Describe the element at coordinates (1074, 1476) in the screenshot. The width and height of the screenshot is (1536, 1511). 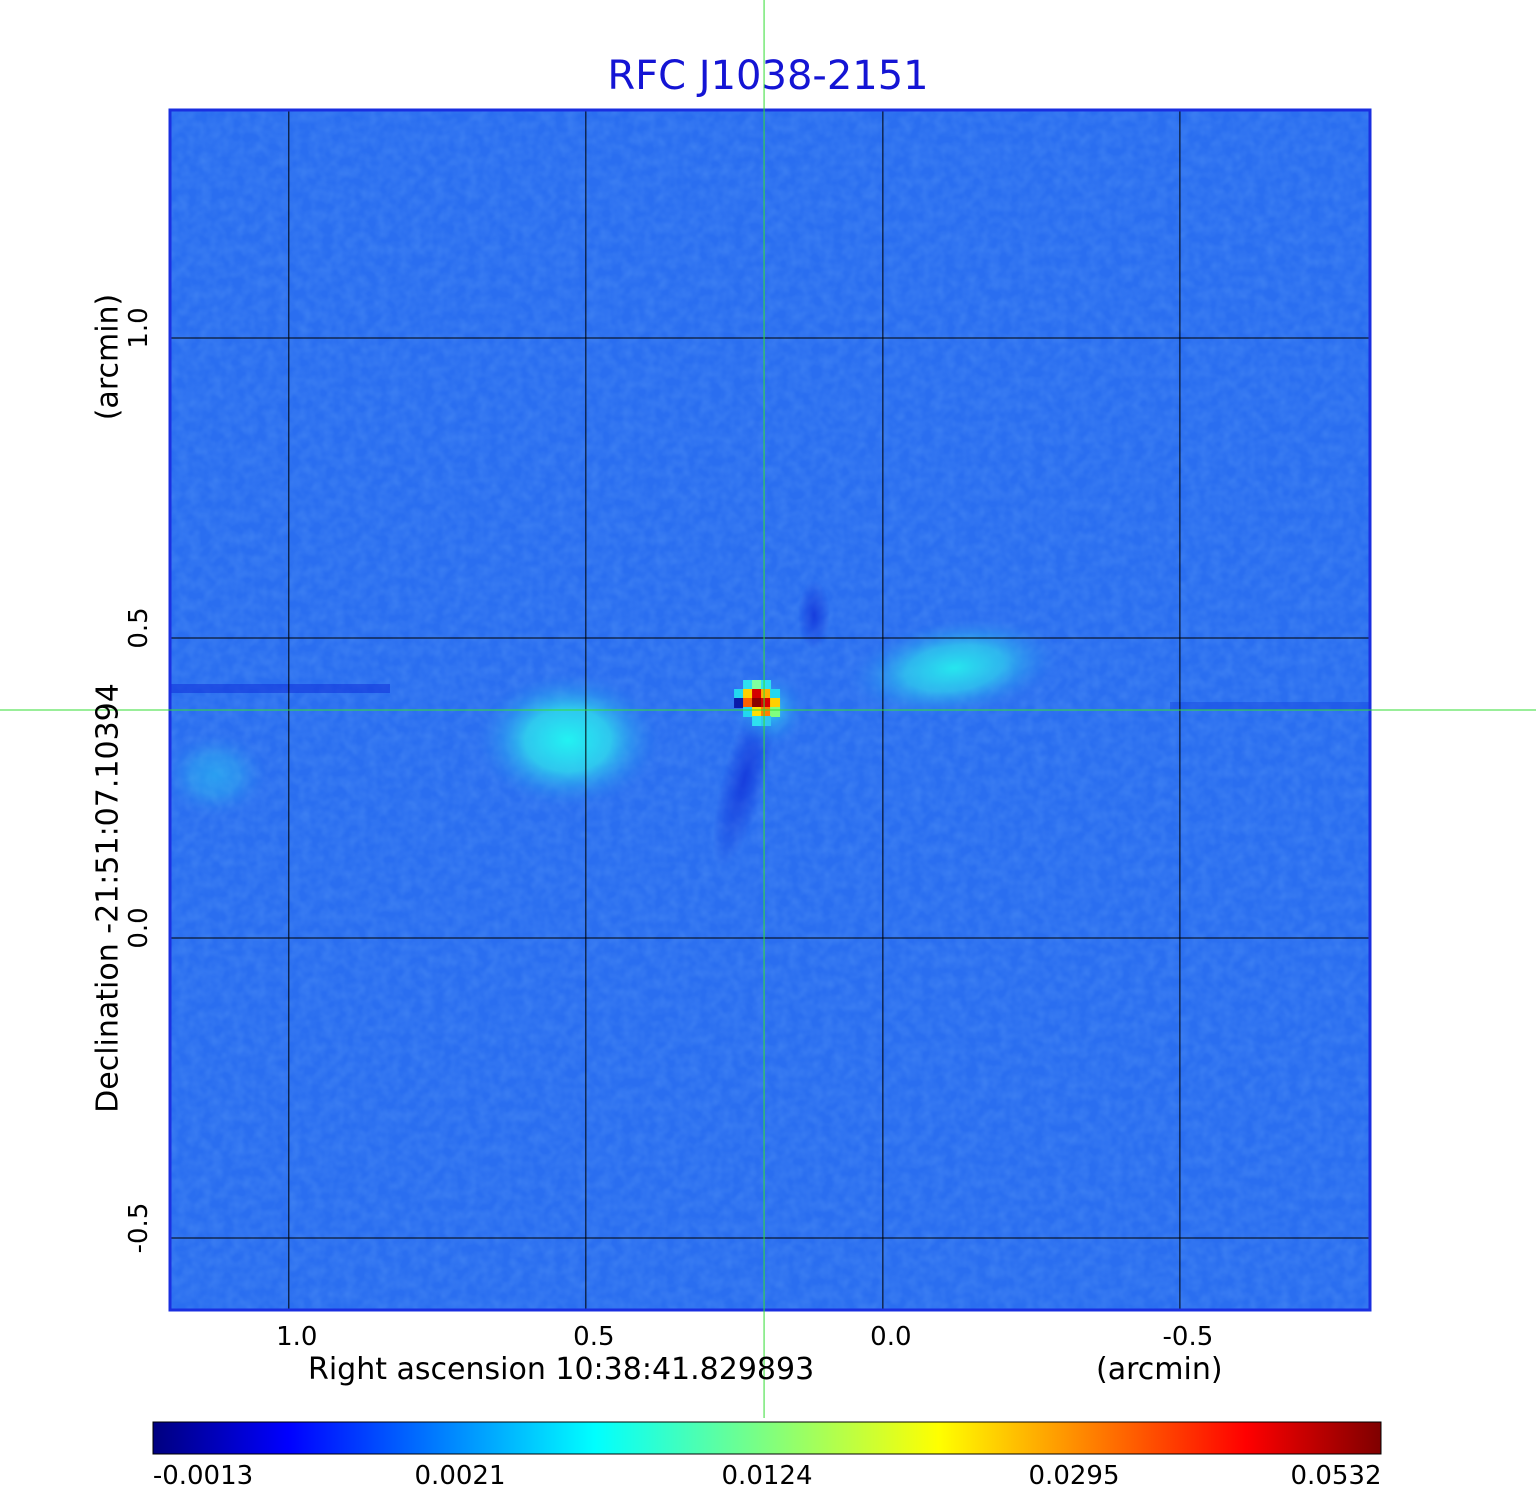
I see `colorbar-tick-label: 0.0295` at that location.